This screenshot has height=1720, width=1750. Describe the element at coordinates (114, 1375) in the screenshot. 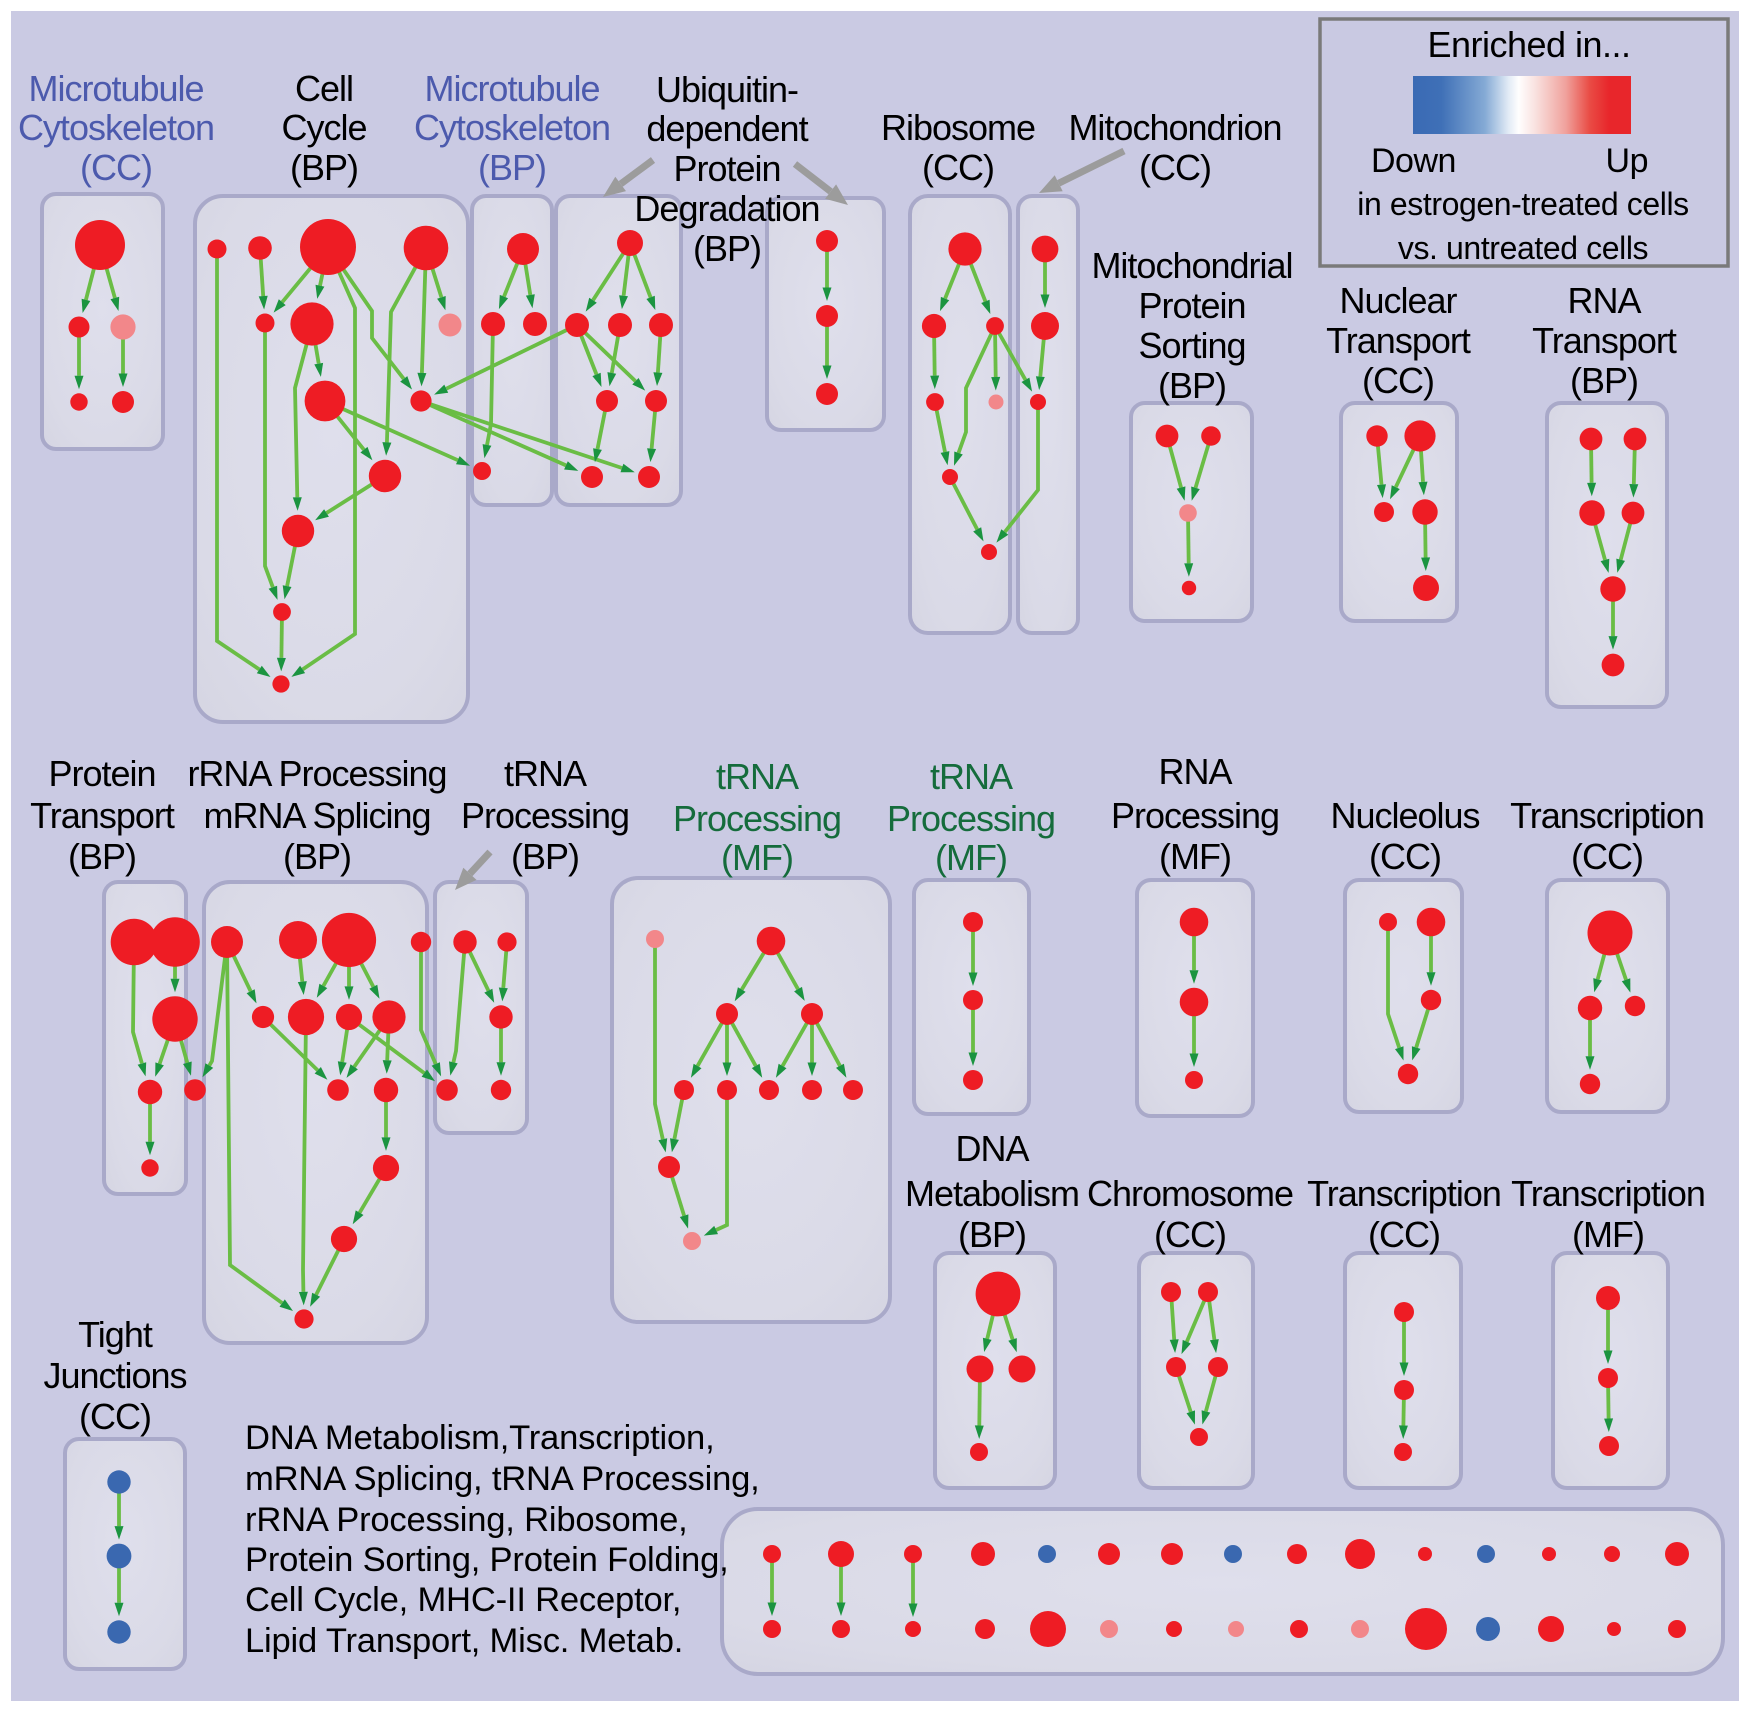

I see `svg-text: Junctions` at that location.